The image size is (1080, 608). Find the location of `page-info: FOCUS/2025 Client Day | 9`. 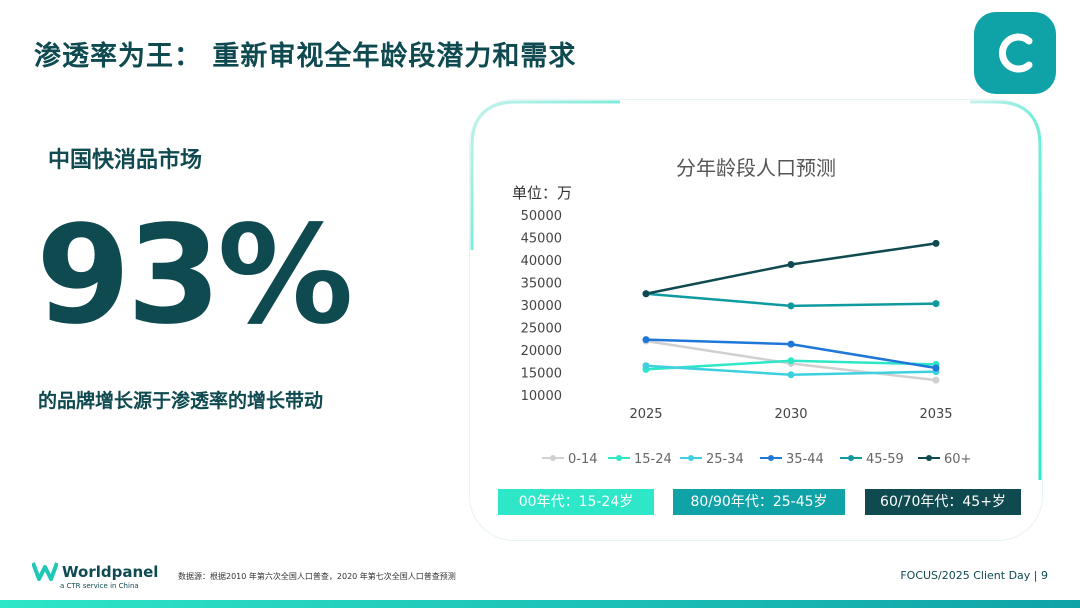

page-info: FOCUS/2025 Client Day | 9 is located at coordinates (974, 575).